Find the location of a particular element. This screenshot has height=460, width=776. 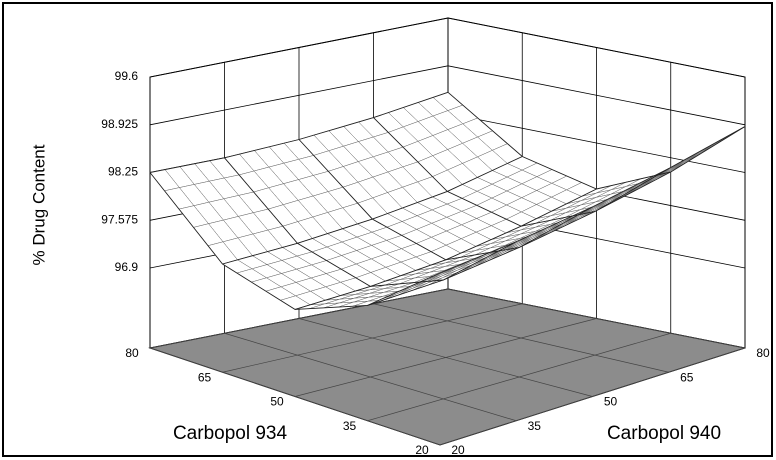

z-tick-label: 97.575 is located at coordinates (119, 219).